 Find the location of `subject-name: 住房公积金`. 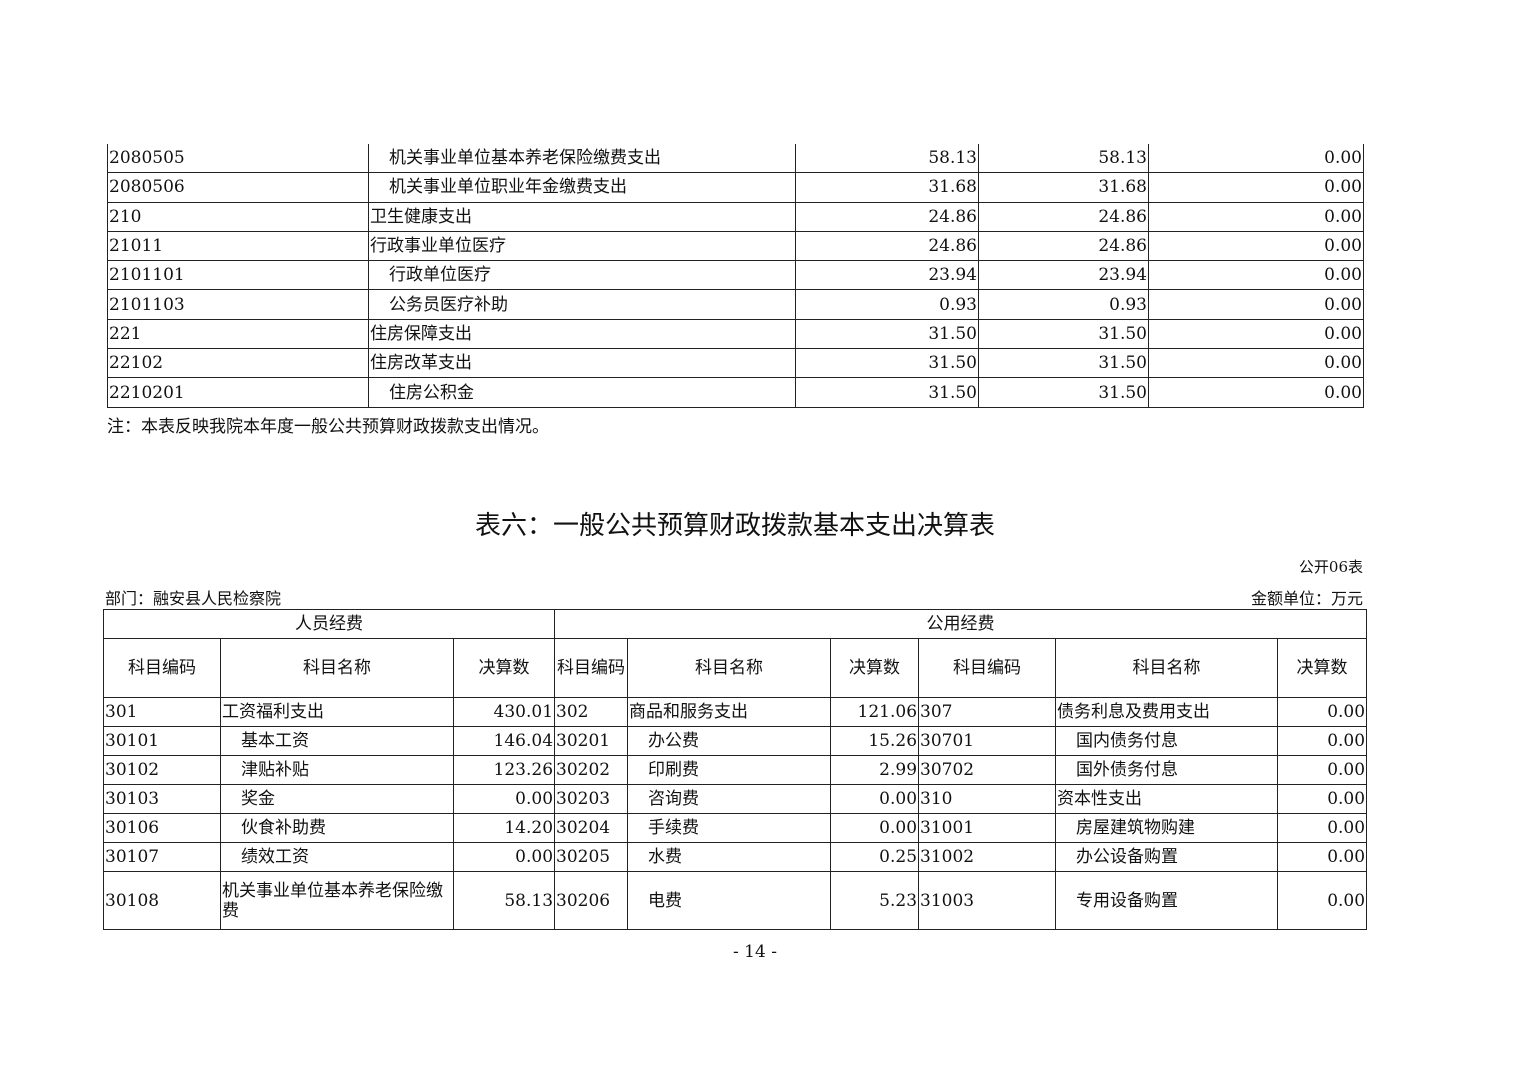

subject-name: 住房公积金 is located at coordinates (582, 392).